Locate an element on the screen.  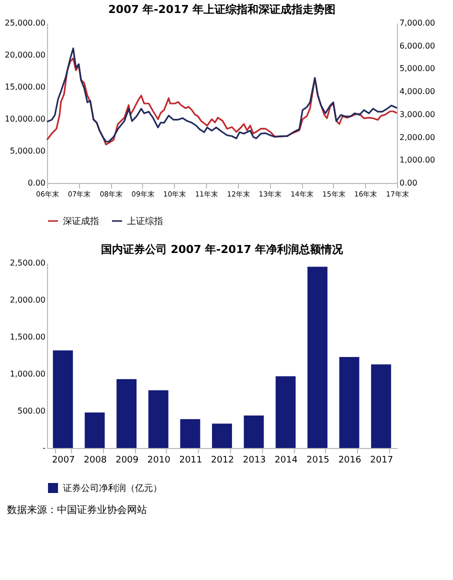
y-tick-label: 15,000.00 is located at coordinates (25, 87).